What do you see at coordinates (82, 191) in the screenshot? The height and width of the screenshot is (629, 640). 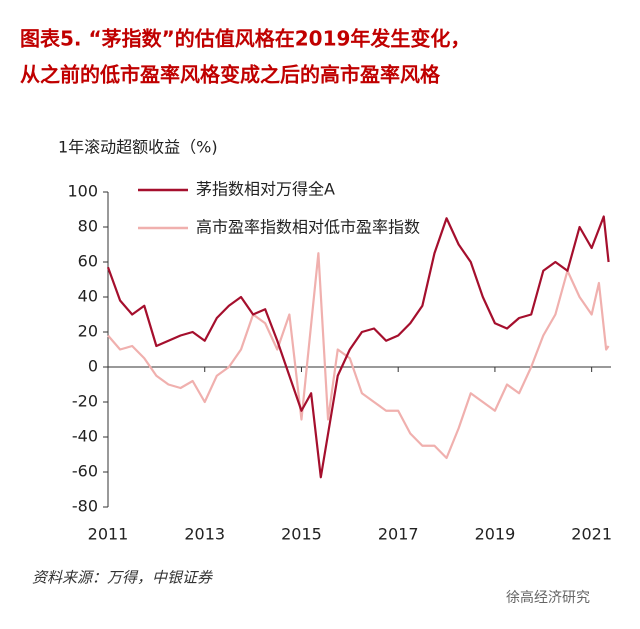 I see `y-tick-label: 100` at bounding box center [82, 191].